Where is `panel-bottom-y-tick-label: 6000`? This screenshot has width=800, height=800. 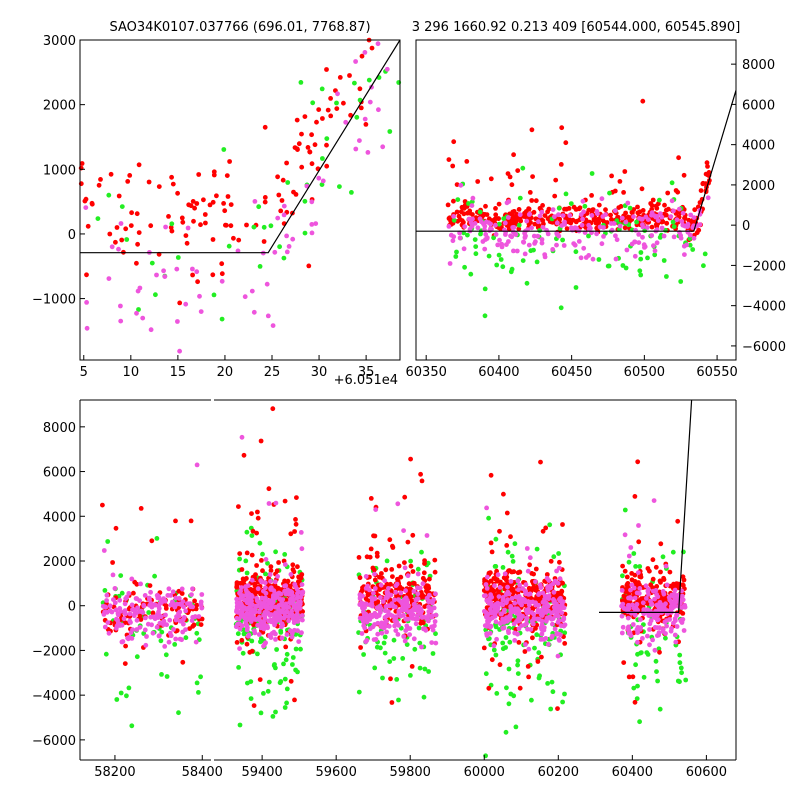
panel-bottom-y-tick-label: 6000 is located at coordinates (59, 473).